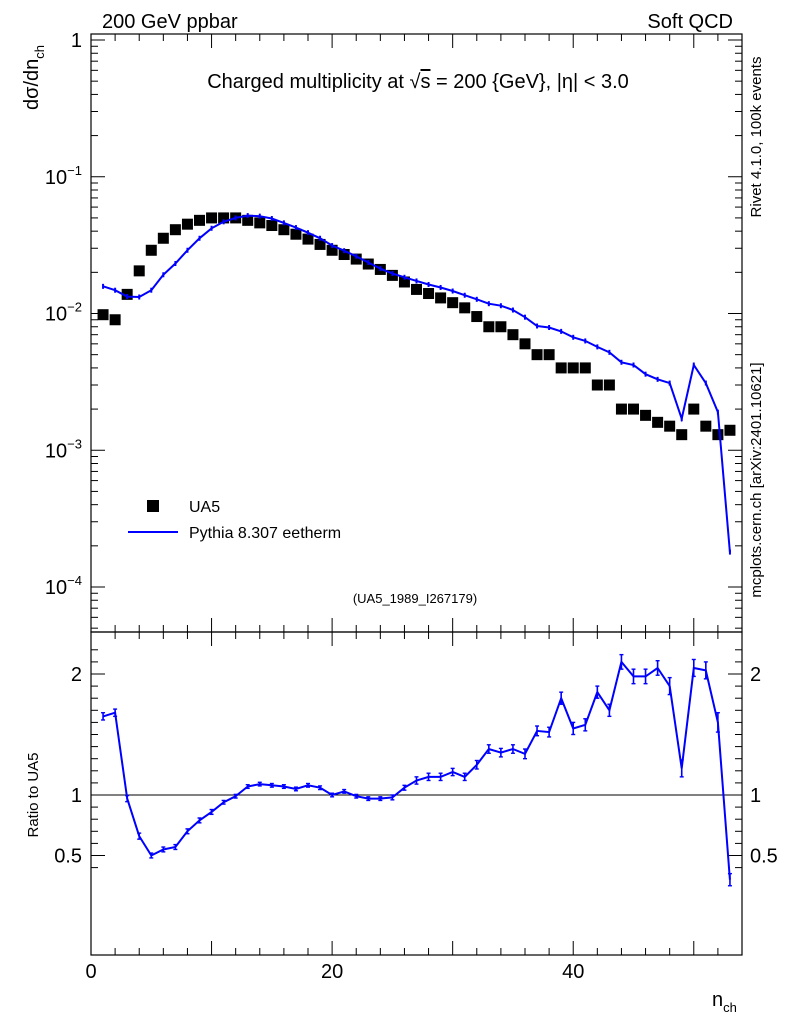 This screenshot has height=1024, width=786. What do you see at coordinates (76, 796) in the screenshot?
I see `ratio-y-tick-label-left: 1` at bounding box center [76, 796].